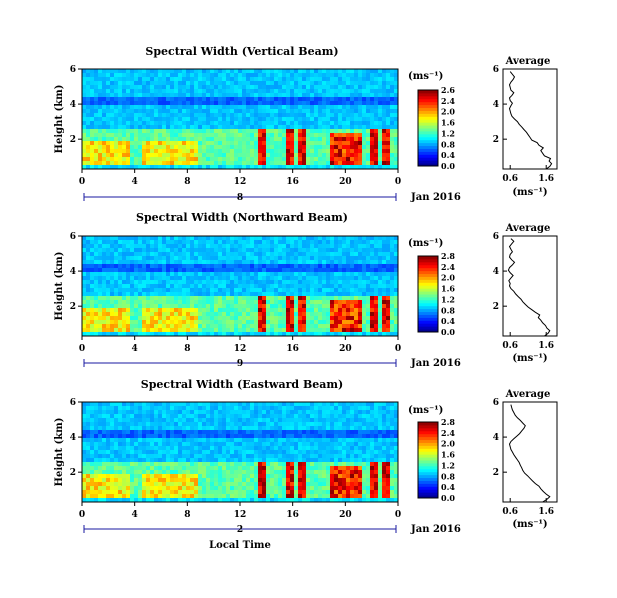  I want to click on day-marker: 8, so click(240, 198).